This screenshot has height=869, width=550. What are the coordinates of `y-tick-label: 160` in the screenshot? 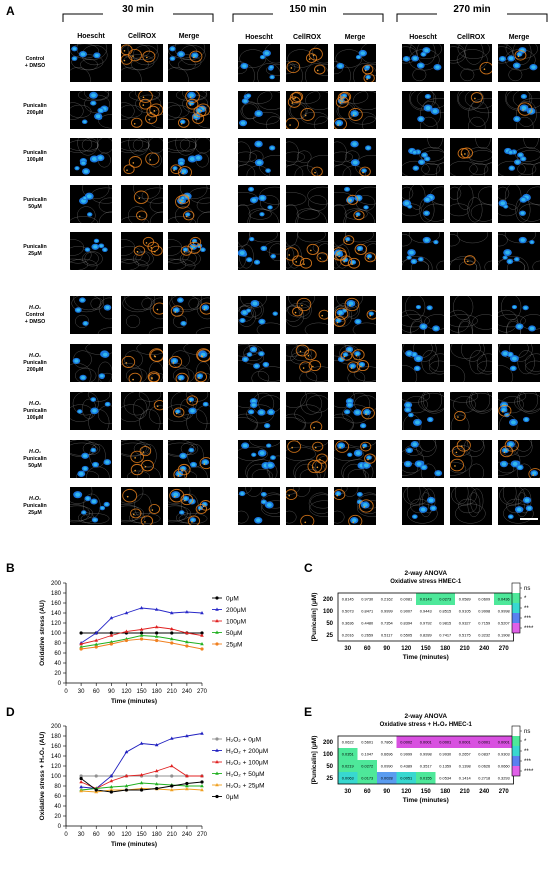 It's located at (56, 604).